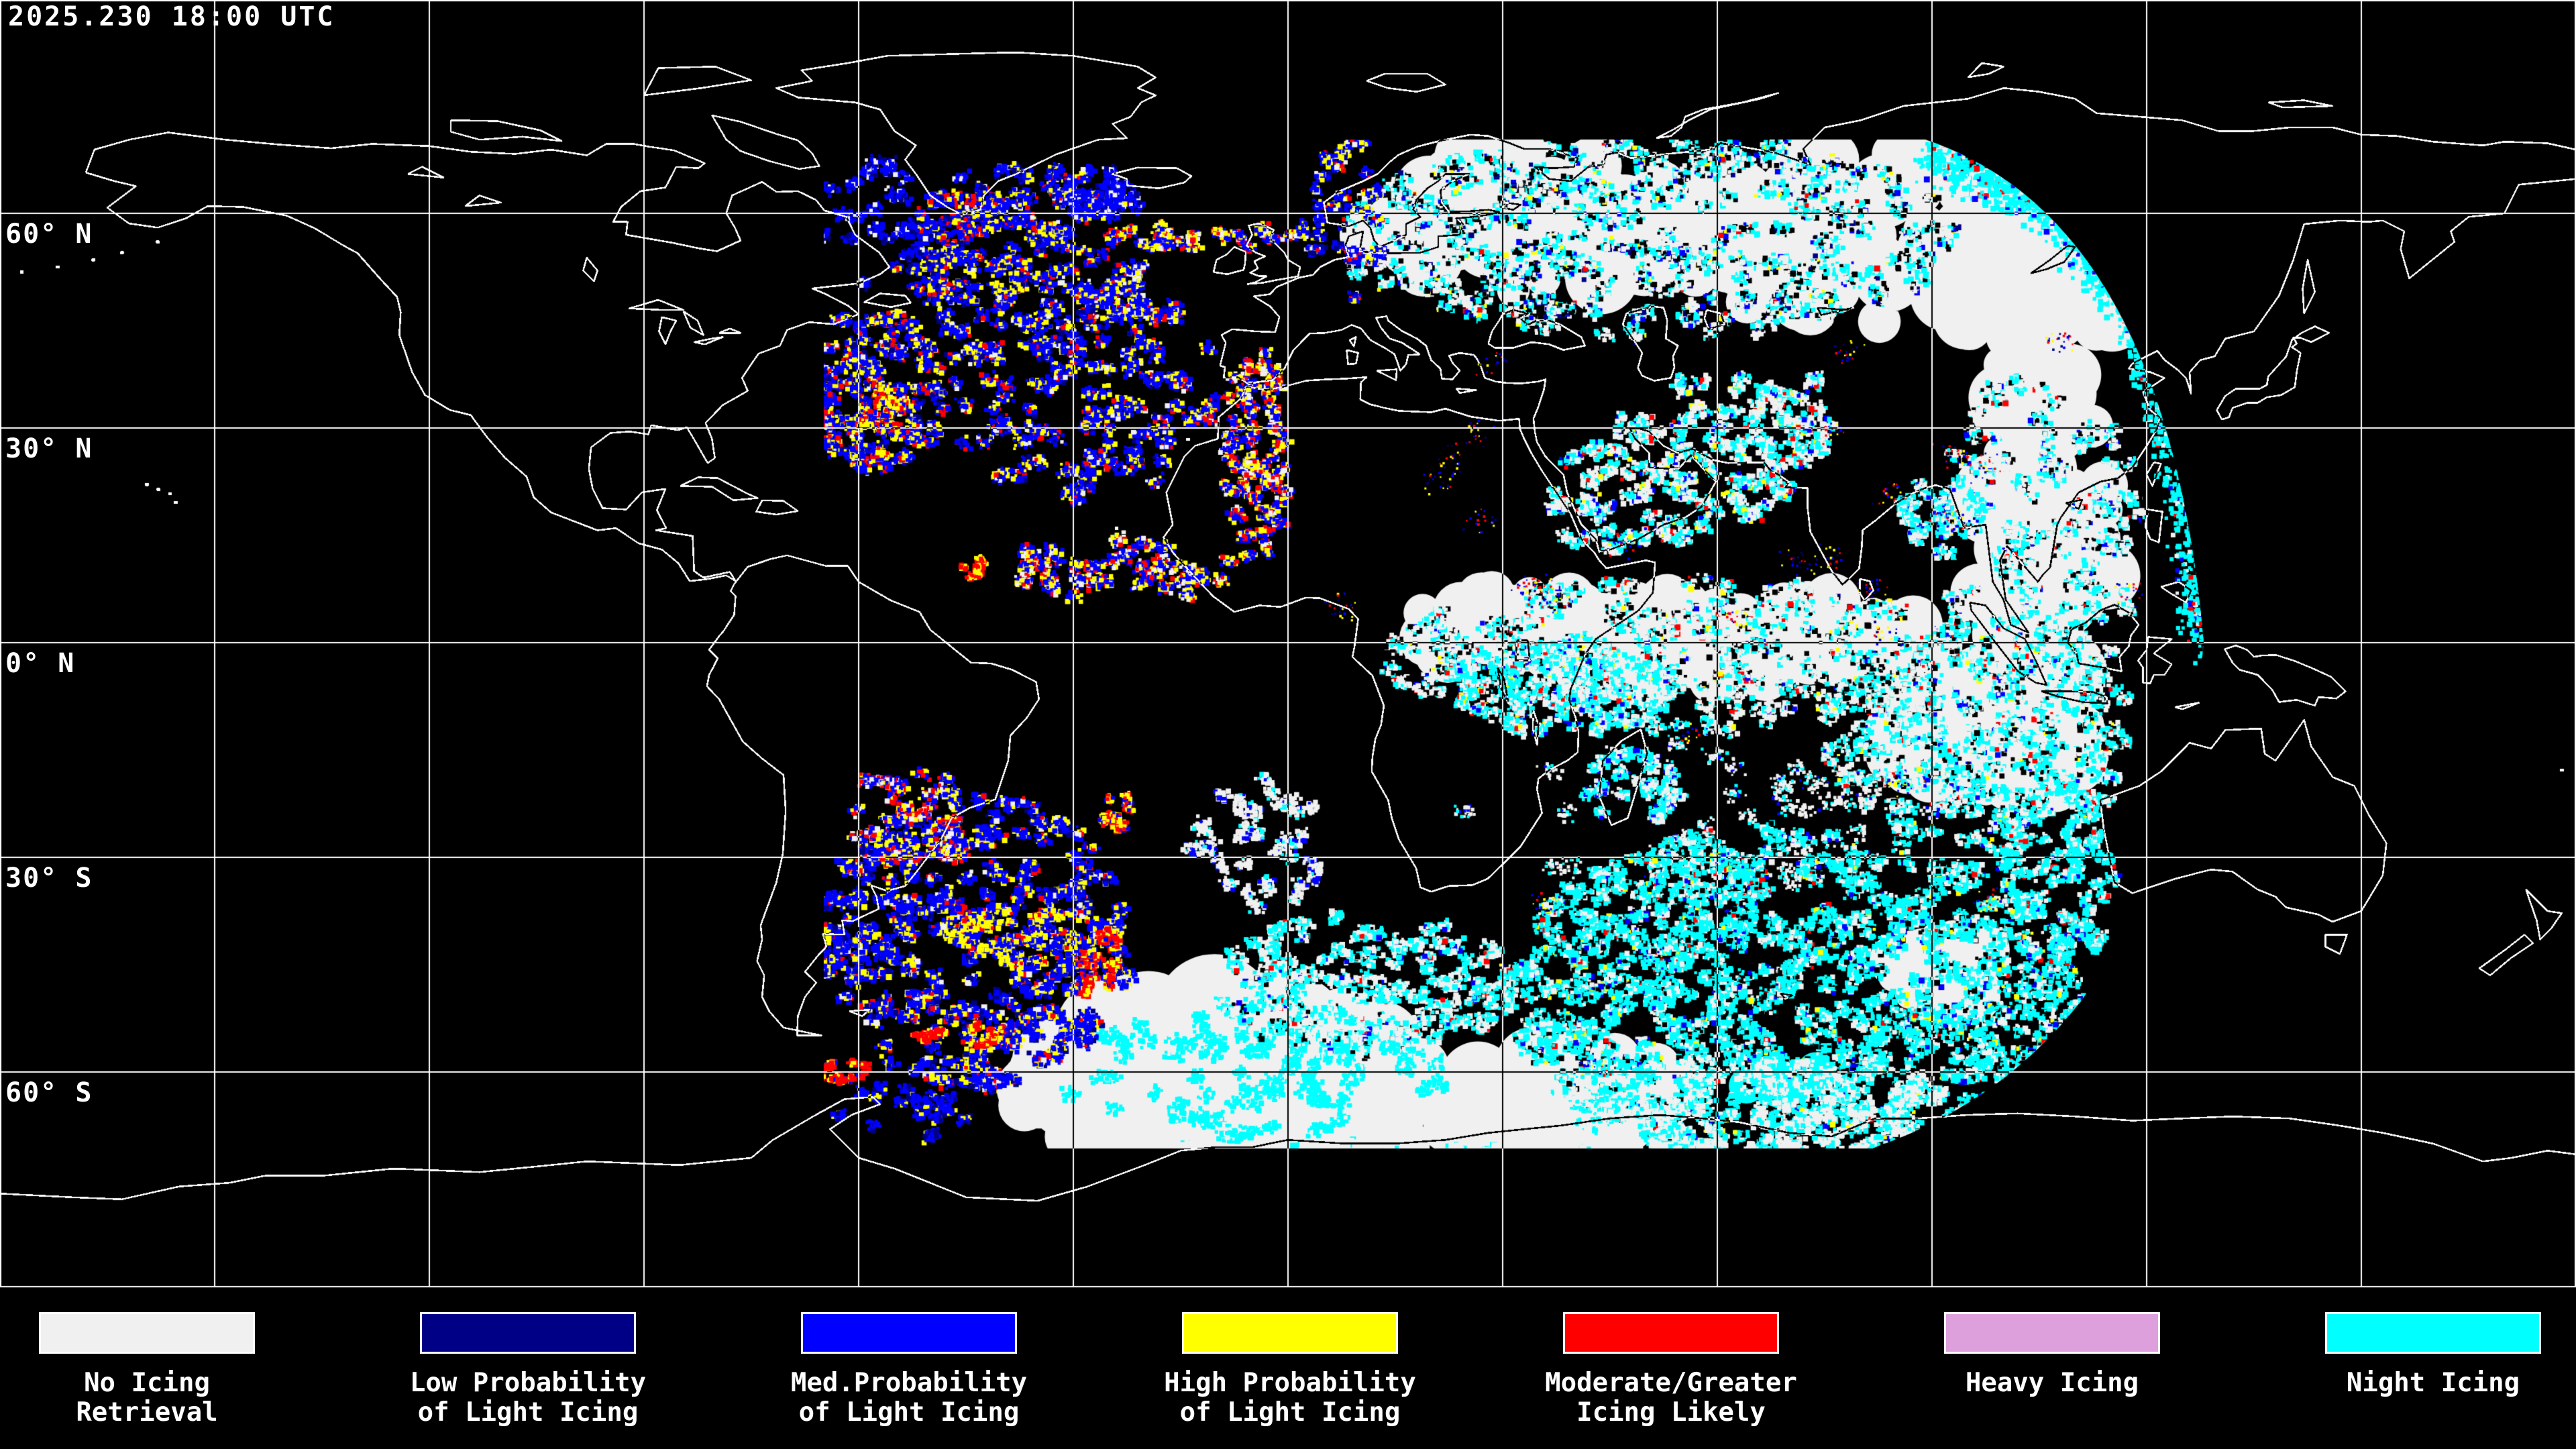  Describe the element at coordinates (171, 16) in the screenshot. I see `timestamp: 2025.230 18:00 UTC` at that location.